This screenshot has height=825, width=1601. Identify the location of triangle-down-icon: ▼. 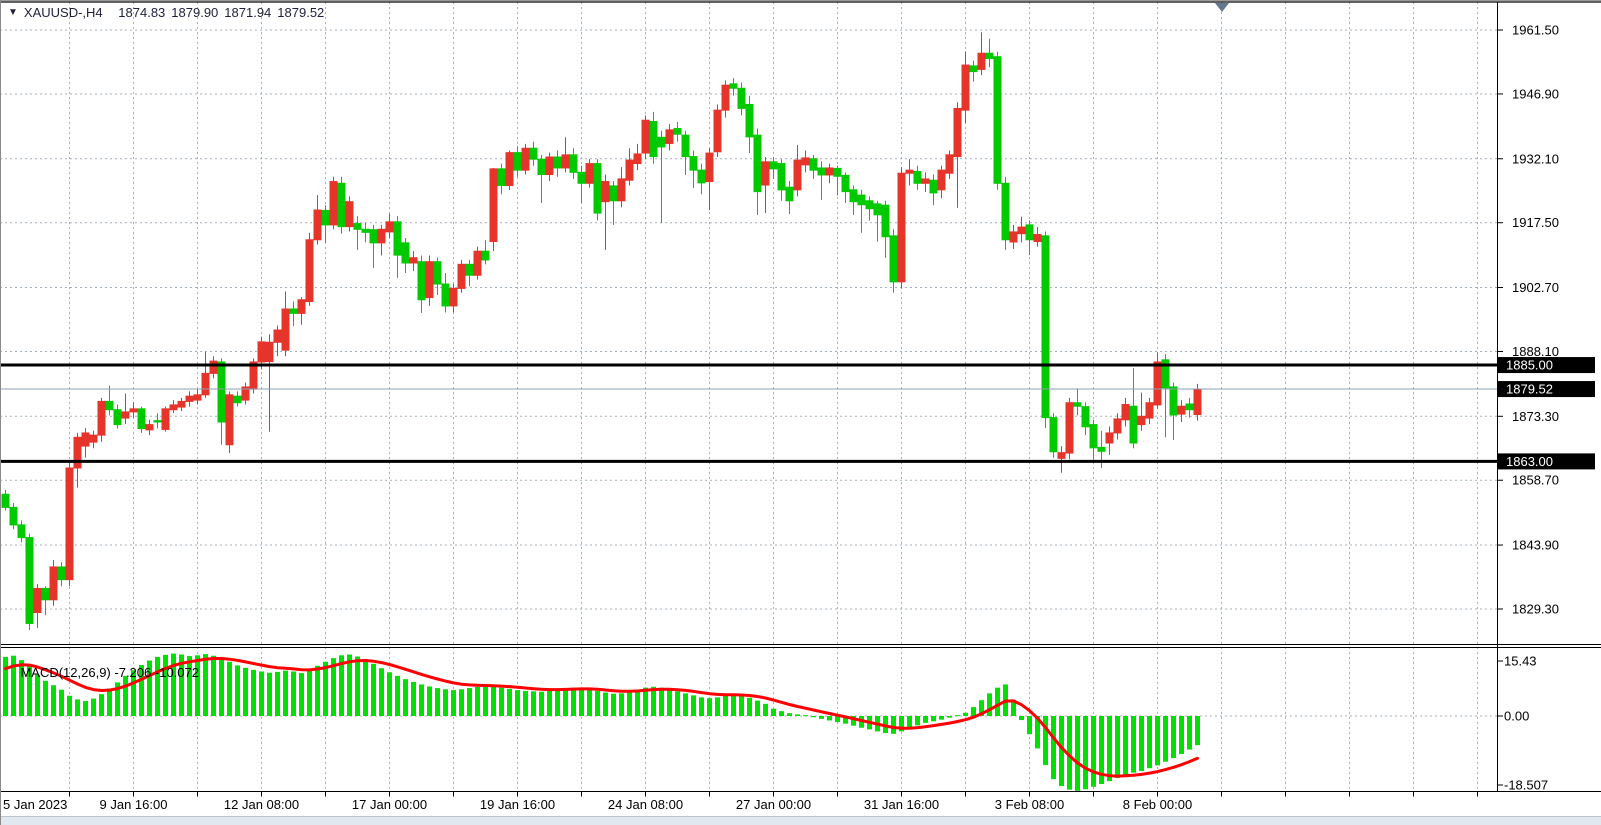
(13, 12).